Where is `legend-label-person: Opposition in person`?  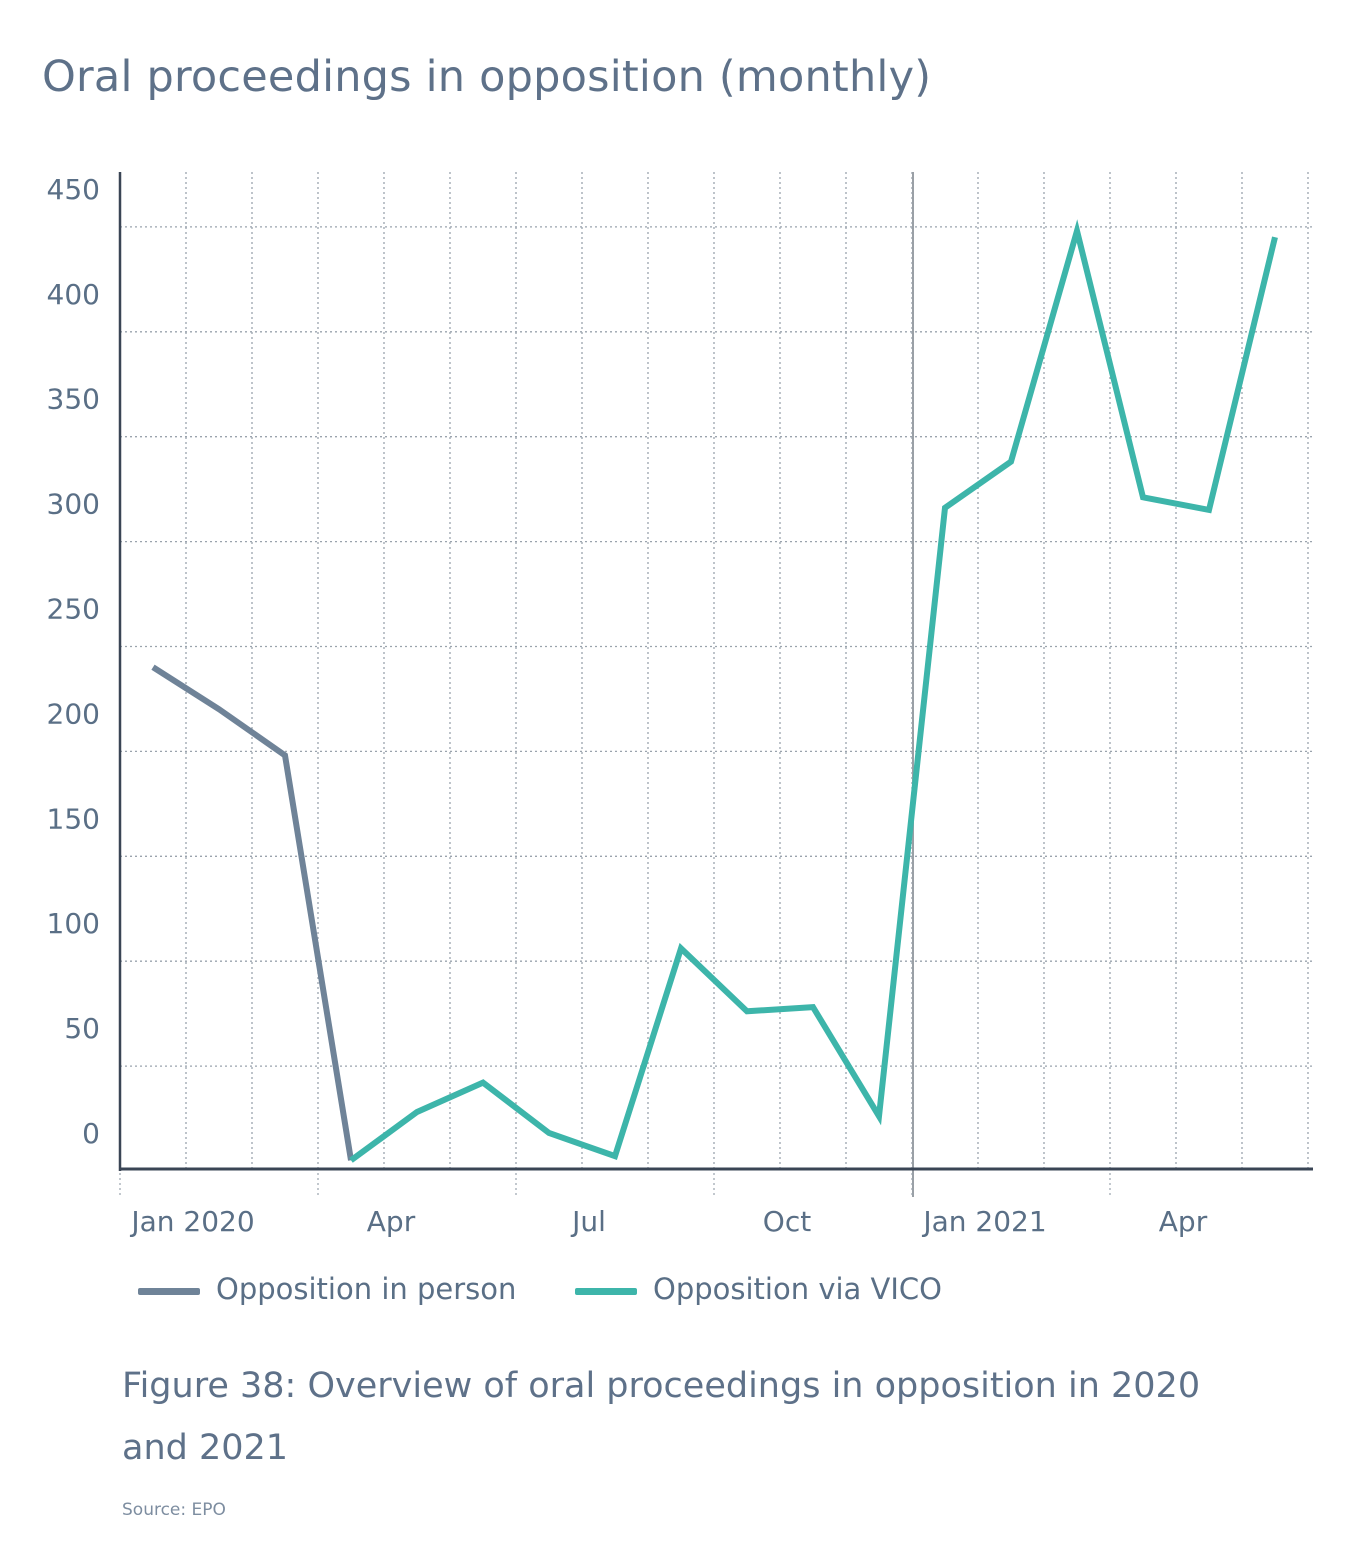 legend-label-person: Opposition in person is located at coordinates (366, 1289).